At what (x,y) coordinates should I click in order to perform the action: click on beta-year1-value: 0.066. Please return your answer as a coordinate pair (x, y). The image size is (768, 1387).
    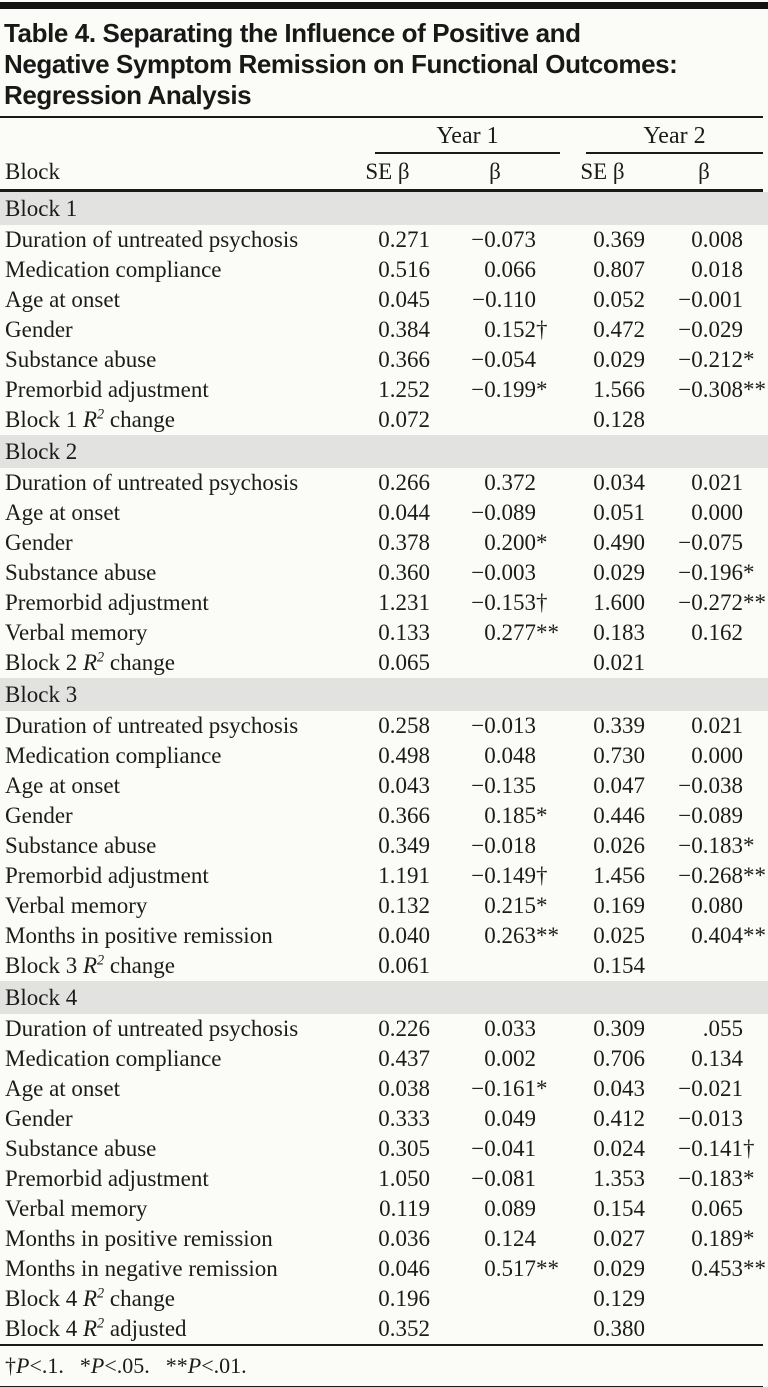
    Looking at the image, I should click on (510, 269).